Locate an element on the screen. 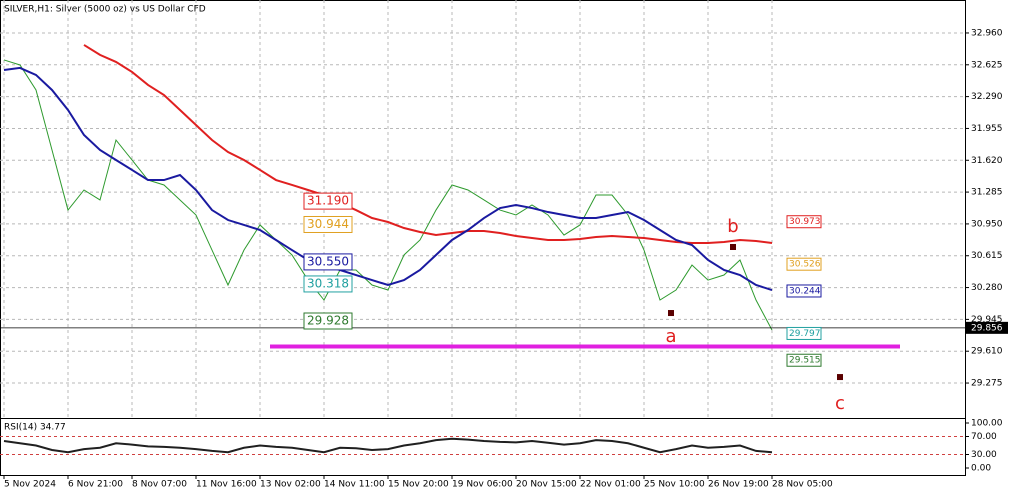 The image size is (1013, 496). level-label: 30.973 is located at coordinates (805, 222).